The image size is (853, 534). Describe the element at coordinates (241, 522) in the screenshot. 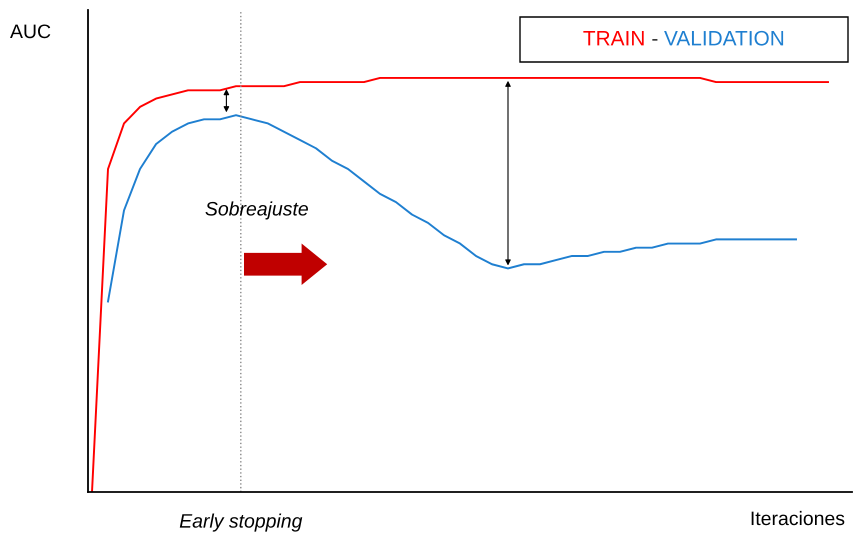

I see `text: Early stopping` at that location.